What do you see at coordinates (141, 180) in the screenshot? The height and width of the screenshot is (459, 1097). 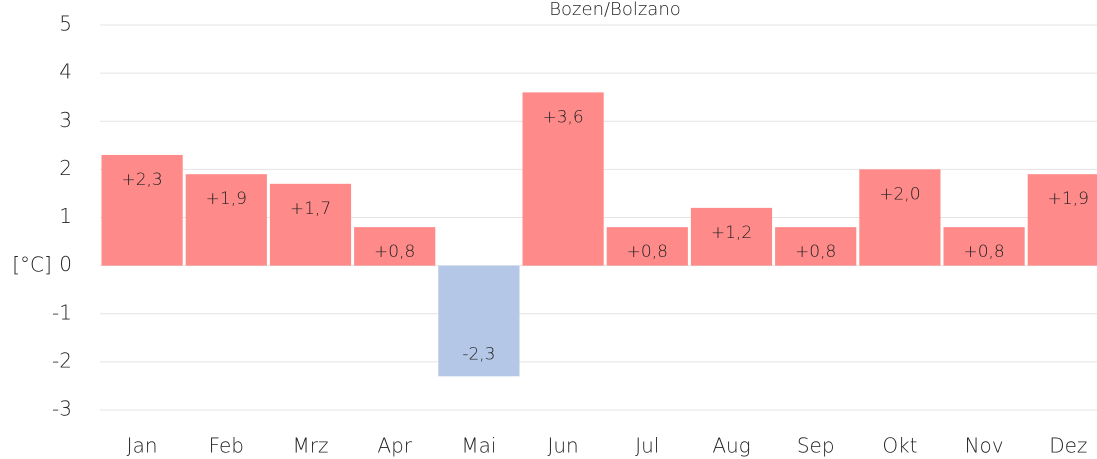 I see `data-label: +2,3` at bounding box center [141, 180].